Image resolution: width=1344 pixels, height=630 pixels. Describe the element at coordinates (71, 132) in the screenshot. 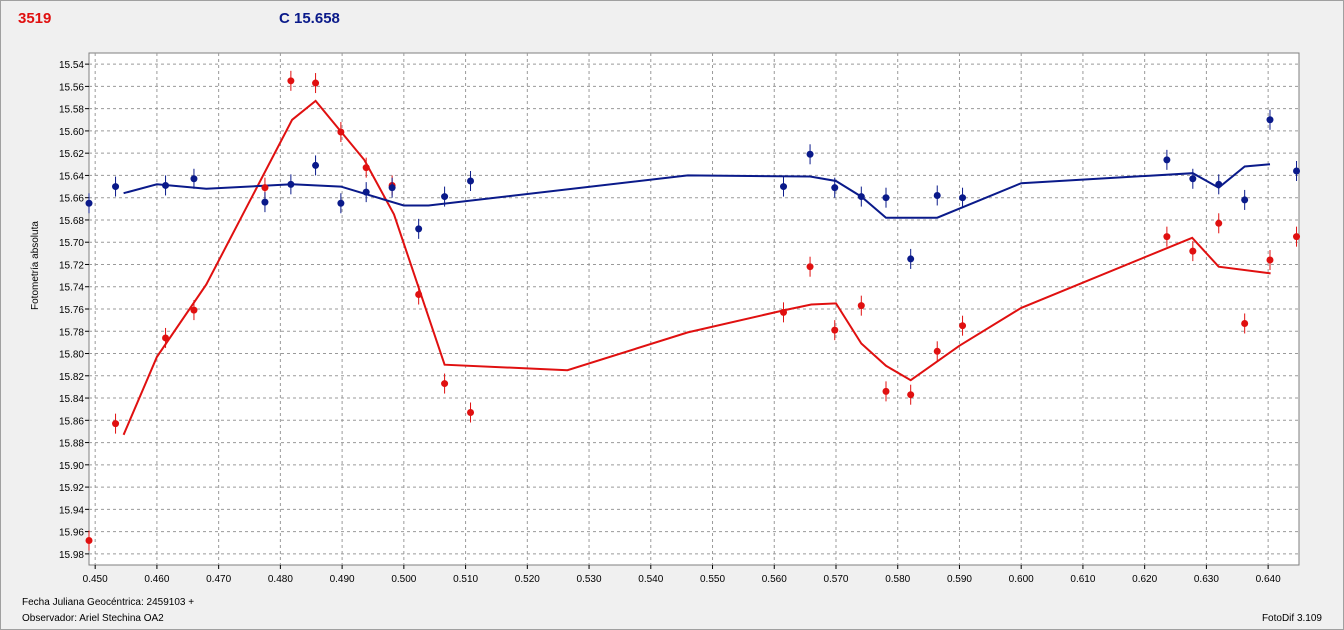

I see `y-tick-label: 15.60` at that location.